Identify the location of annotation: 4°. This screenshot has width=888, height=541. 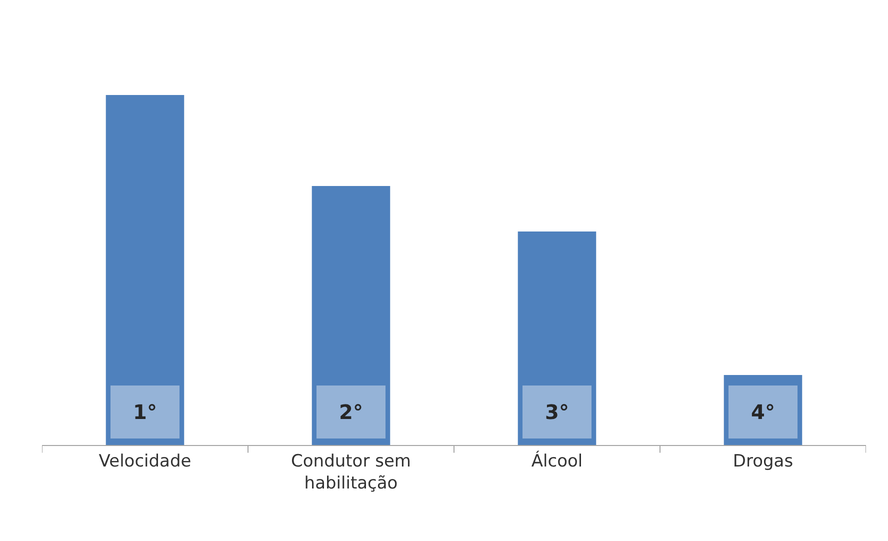
(763, 412).